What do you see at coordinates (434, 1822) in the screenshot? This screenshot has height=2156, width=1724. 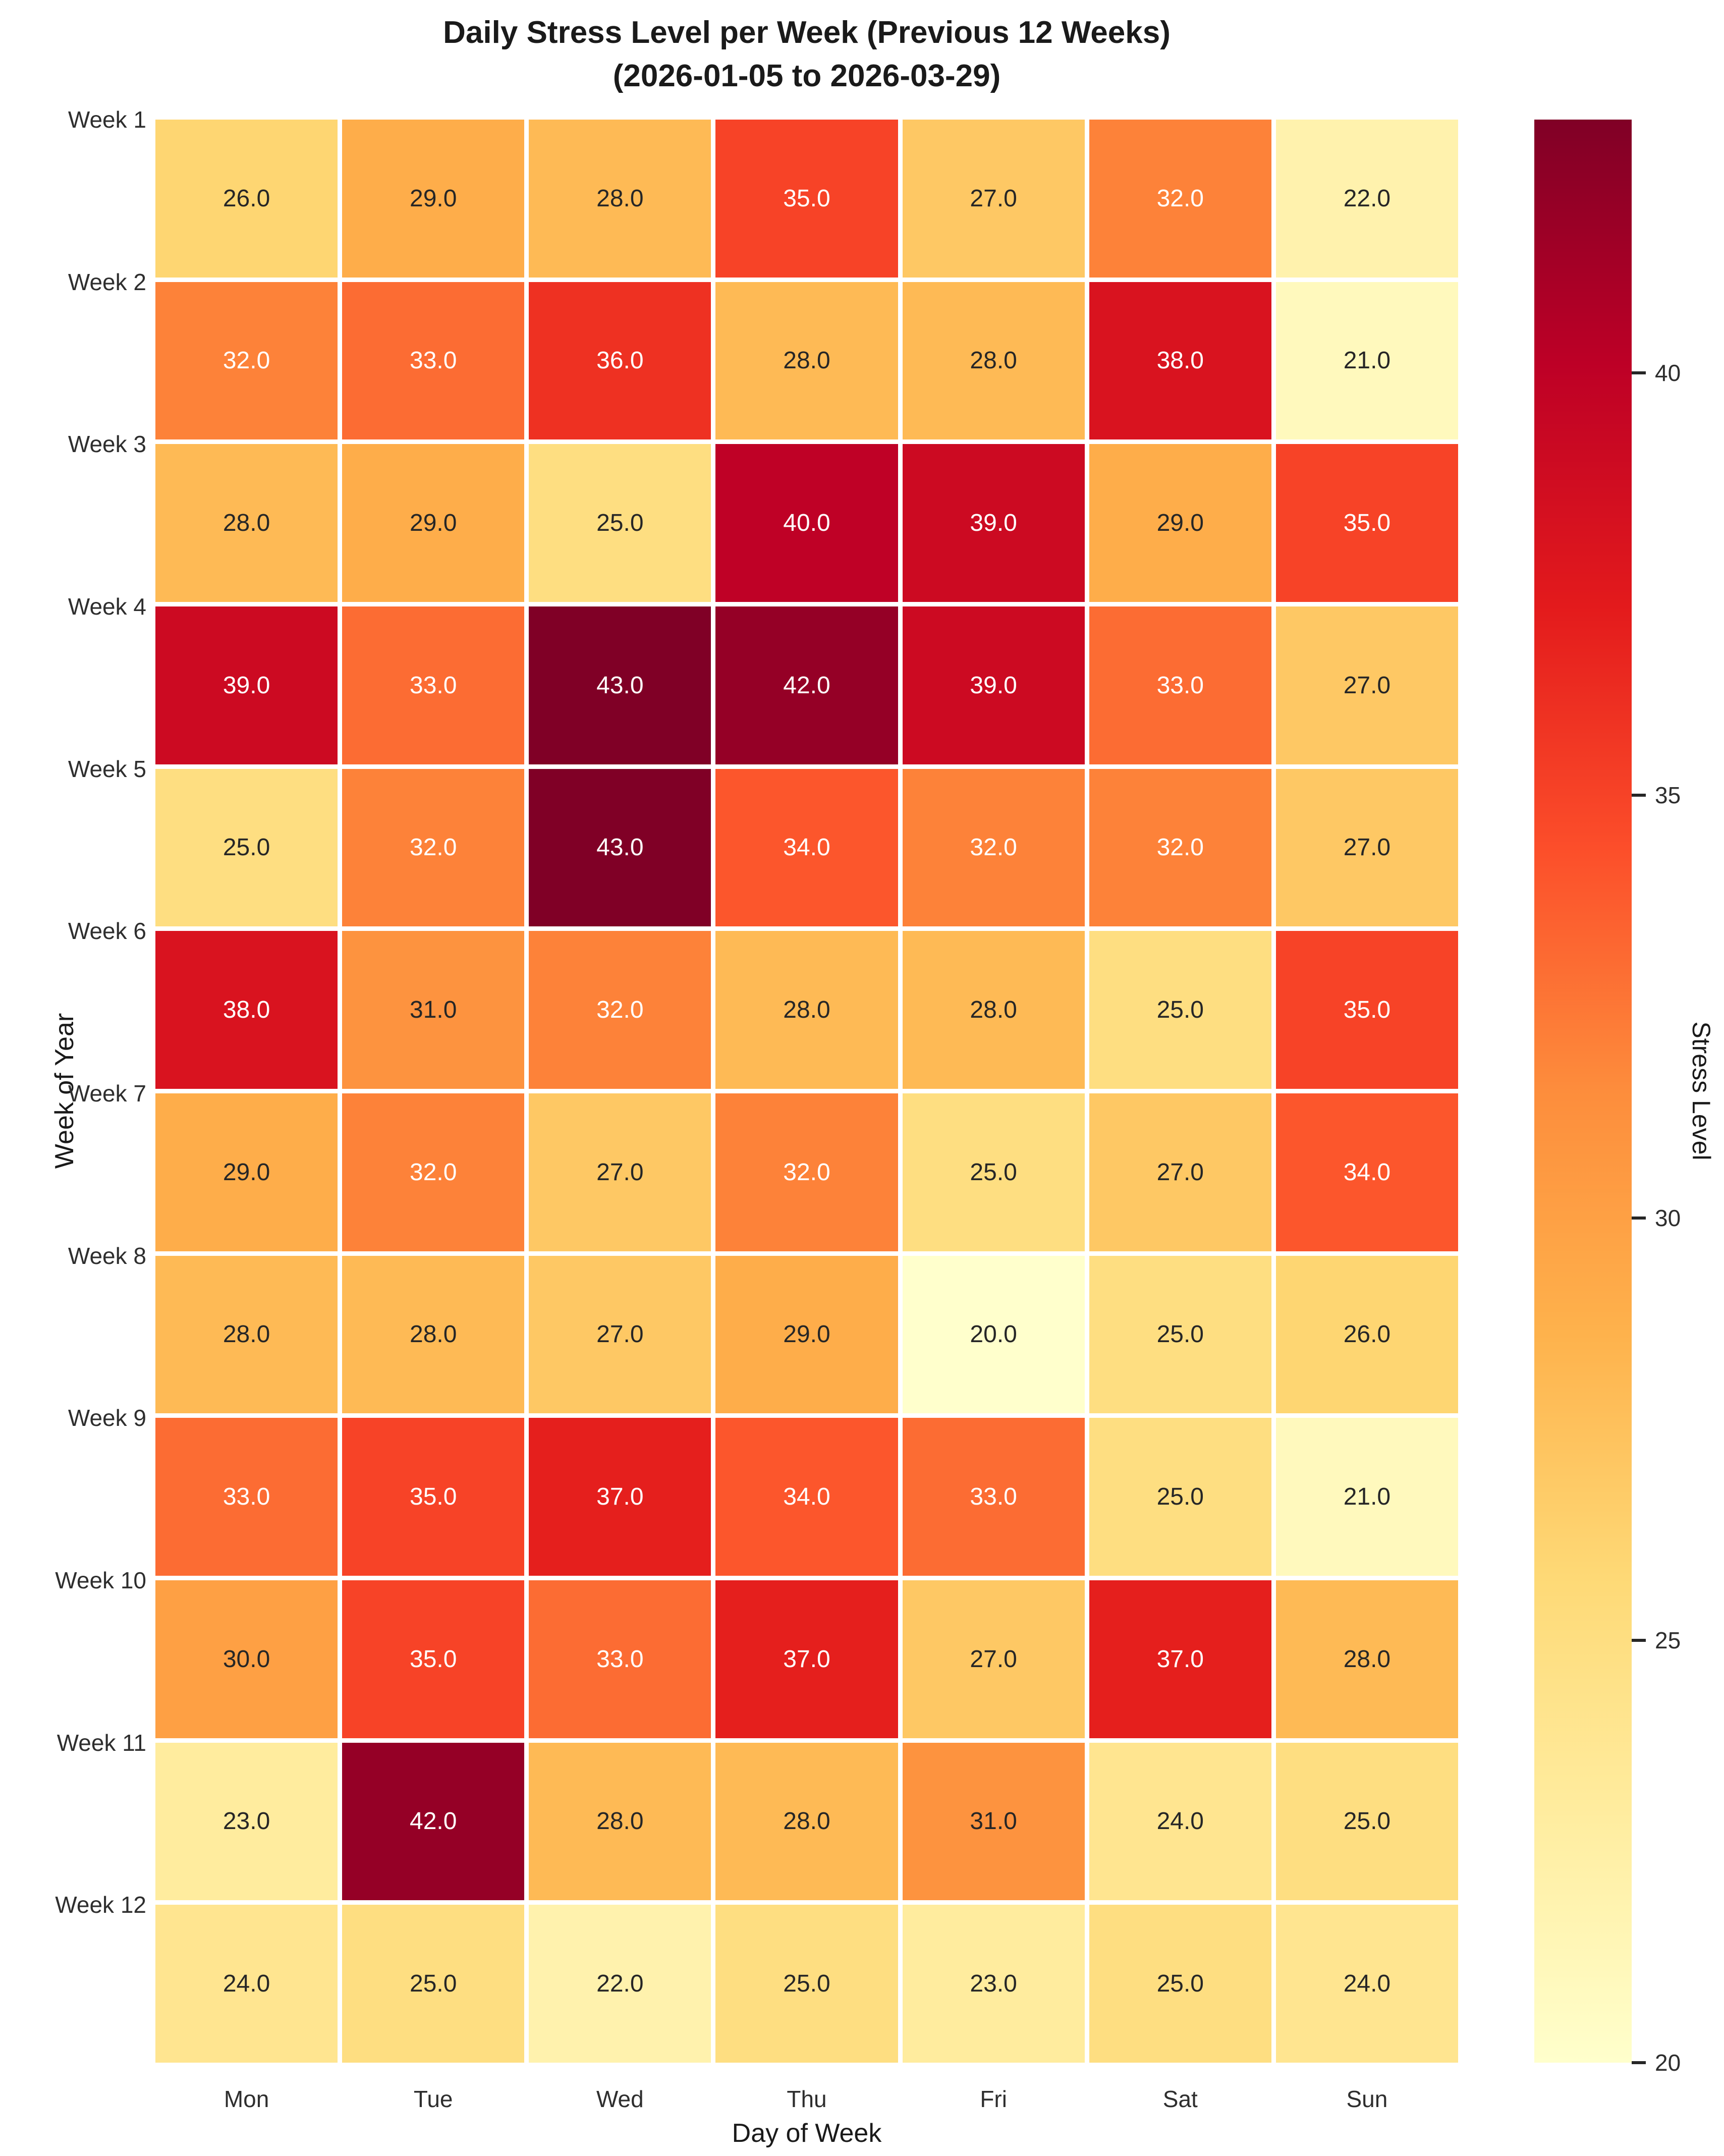 I see `cell-value: 42.0` at bounding box center [434, 1822].